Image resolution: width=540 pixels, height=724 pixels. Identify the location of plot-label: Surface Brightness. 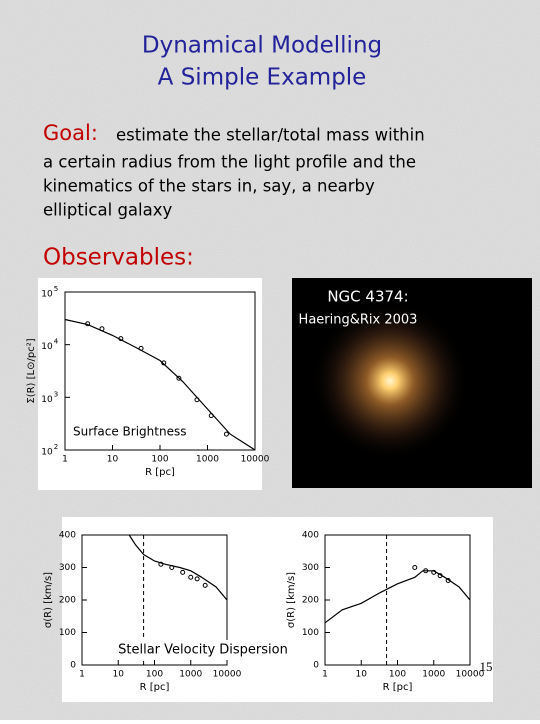
(129, 432).